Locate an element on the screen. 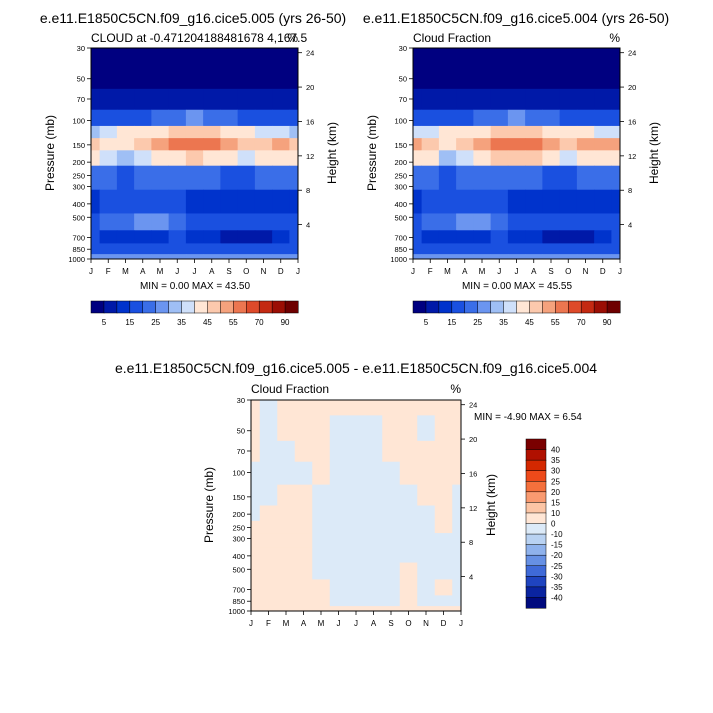 This screenshot has width=713, height=713. panel3-ytick-label: 700 is located at coordinates (238, 590).